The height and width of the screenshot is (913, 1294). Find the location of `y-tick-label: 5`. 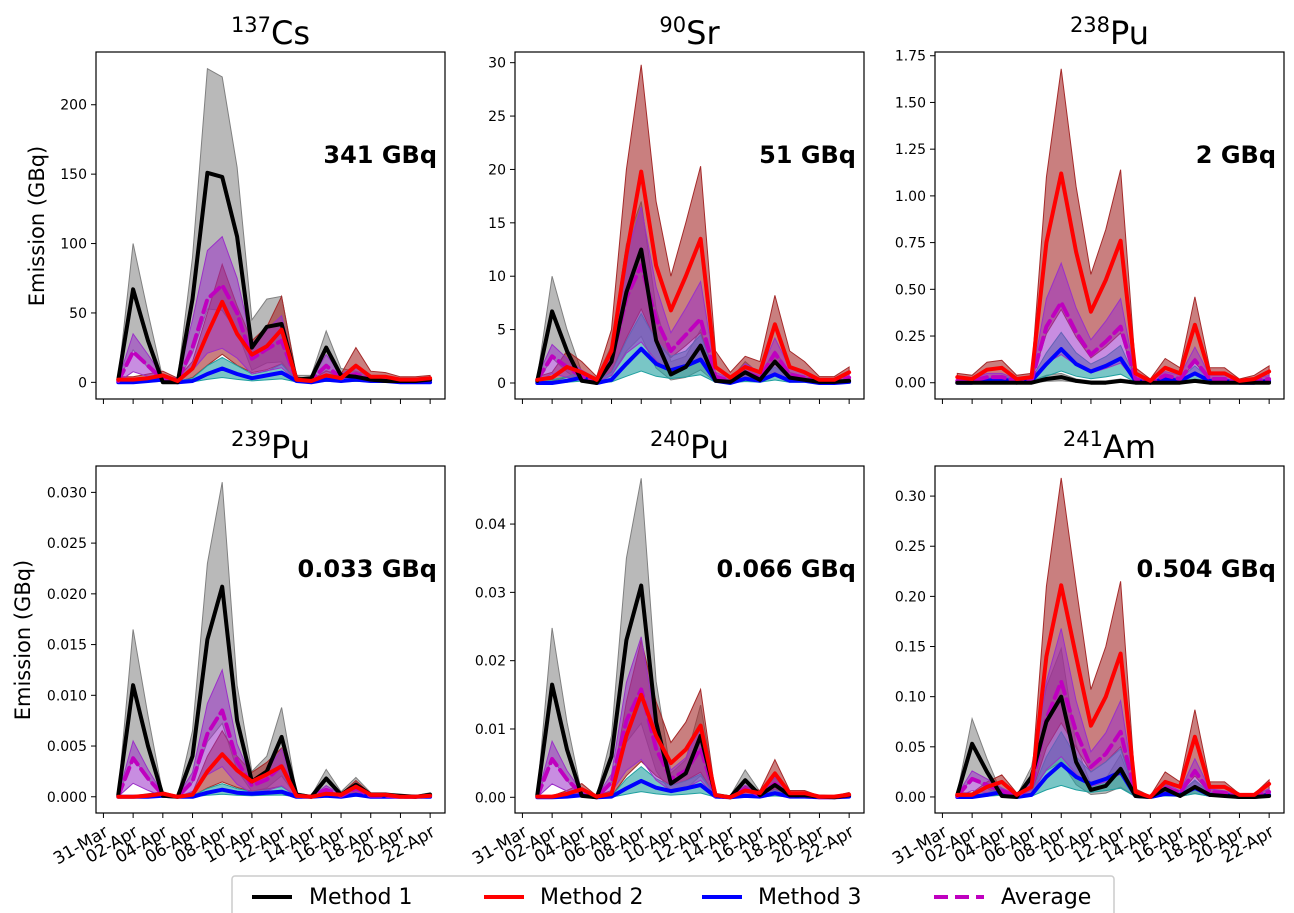

y-tick-label: 5 is located at coordinates (501, 331).